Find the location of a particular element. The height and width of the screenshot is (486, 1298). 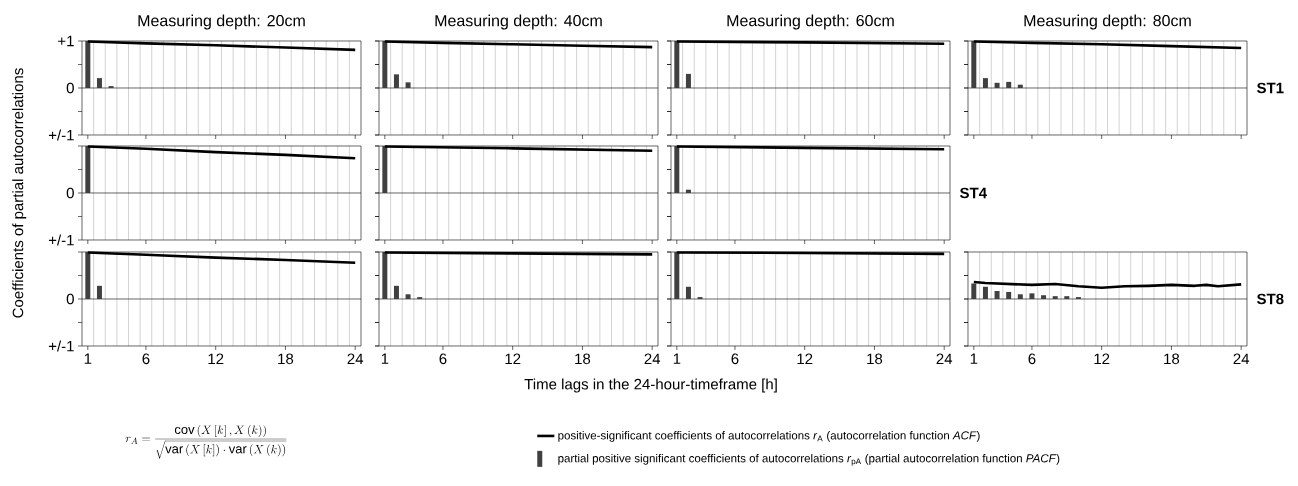

legend-label: partial positive significant coefficients of autocorrelations r$_{pA}$ (partial autocorrelation function PACF) is located at coordinates (809, 459).